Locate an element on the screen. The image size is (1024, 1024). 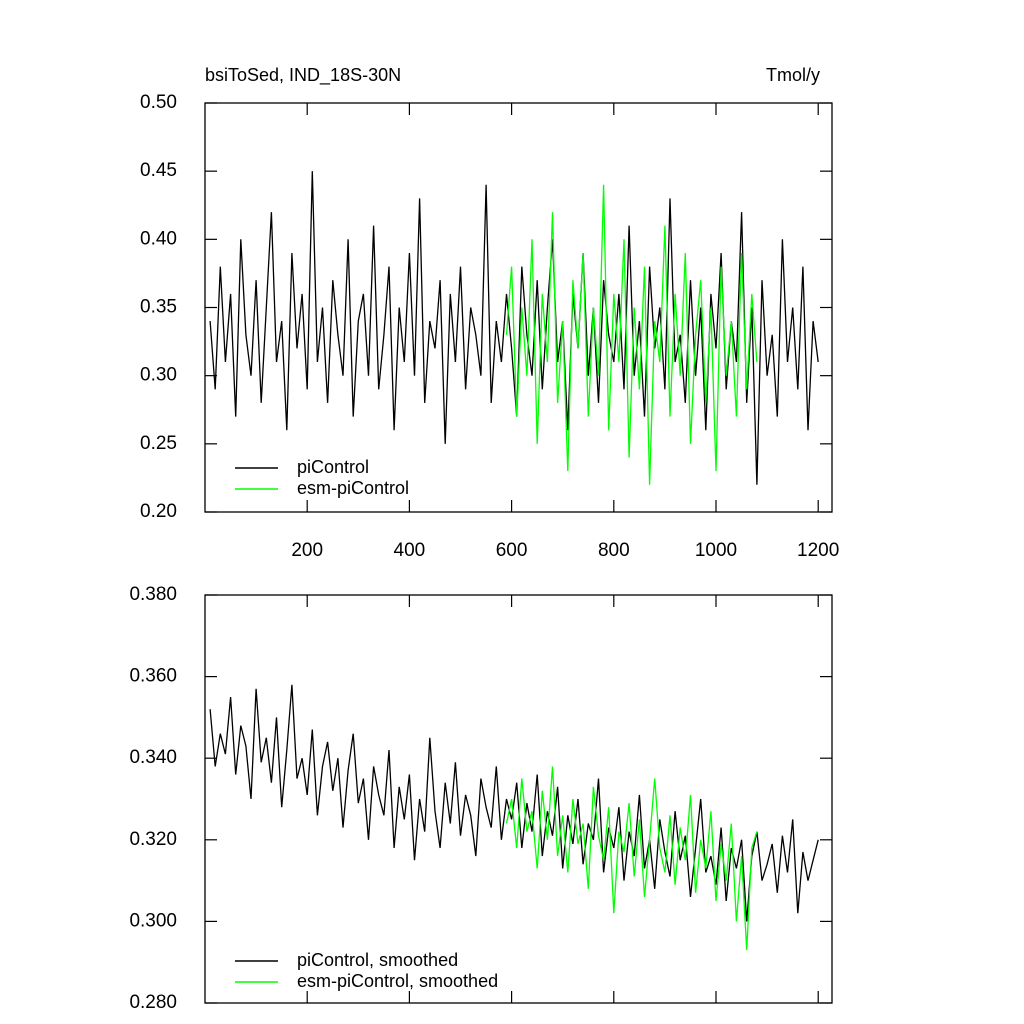
legend-label: esm-piControl, smoothed is located at coordinates (397, 981).